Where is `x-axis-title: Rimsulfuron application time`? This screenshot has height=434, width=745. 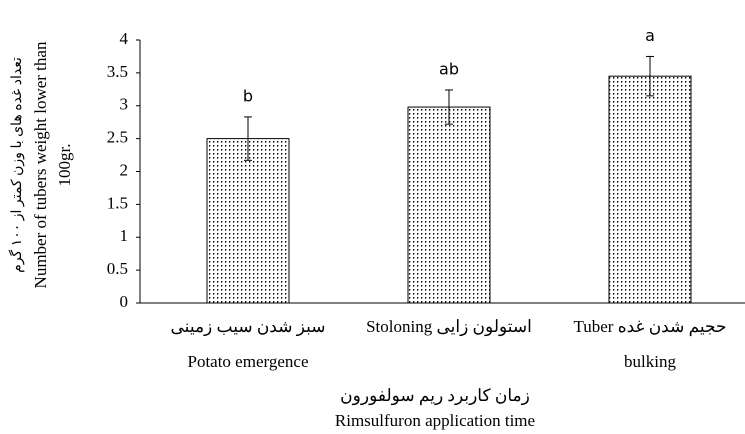
x-axis-title: Rimsulfuron application time is located at coordinates (435, 420).